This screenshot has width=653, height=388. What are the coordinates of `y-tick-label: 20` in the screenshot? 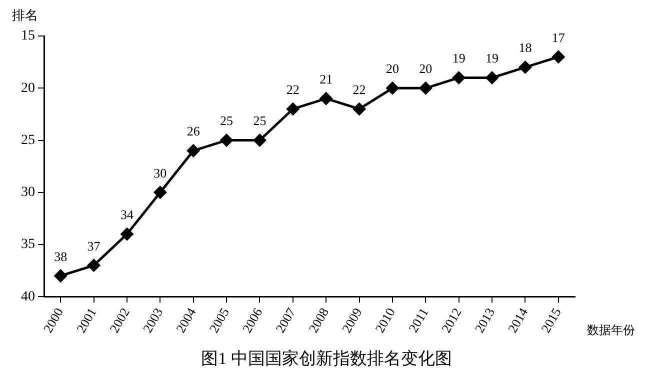 It's located at (28, 88).